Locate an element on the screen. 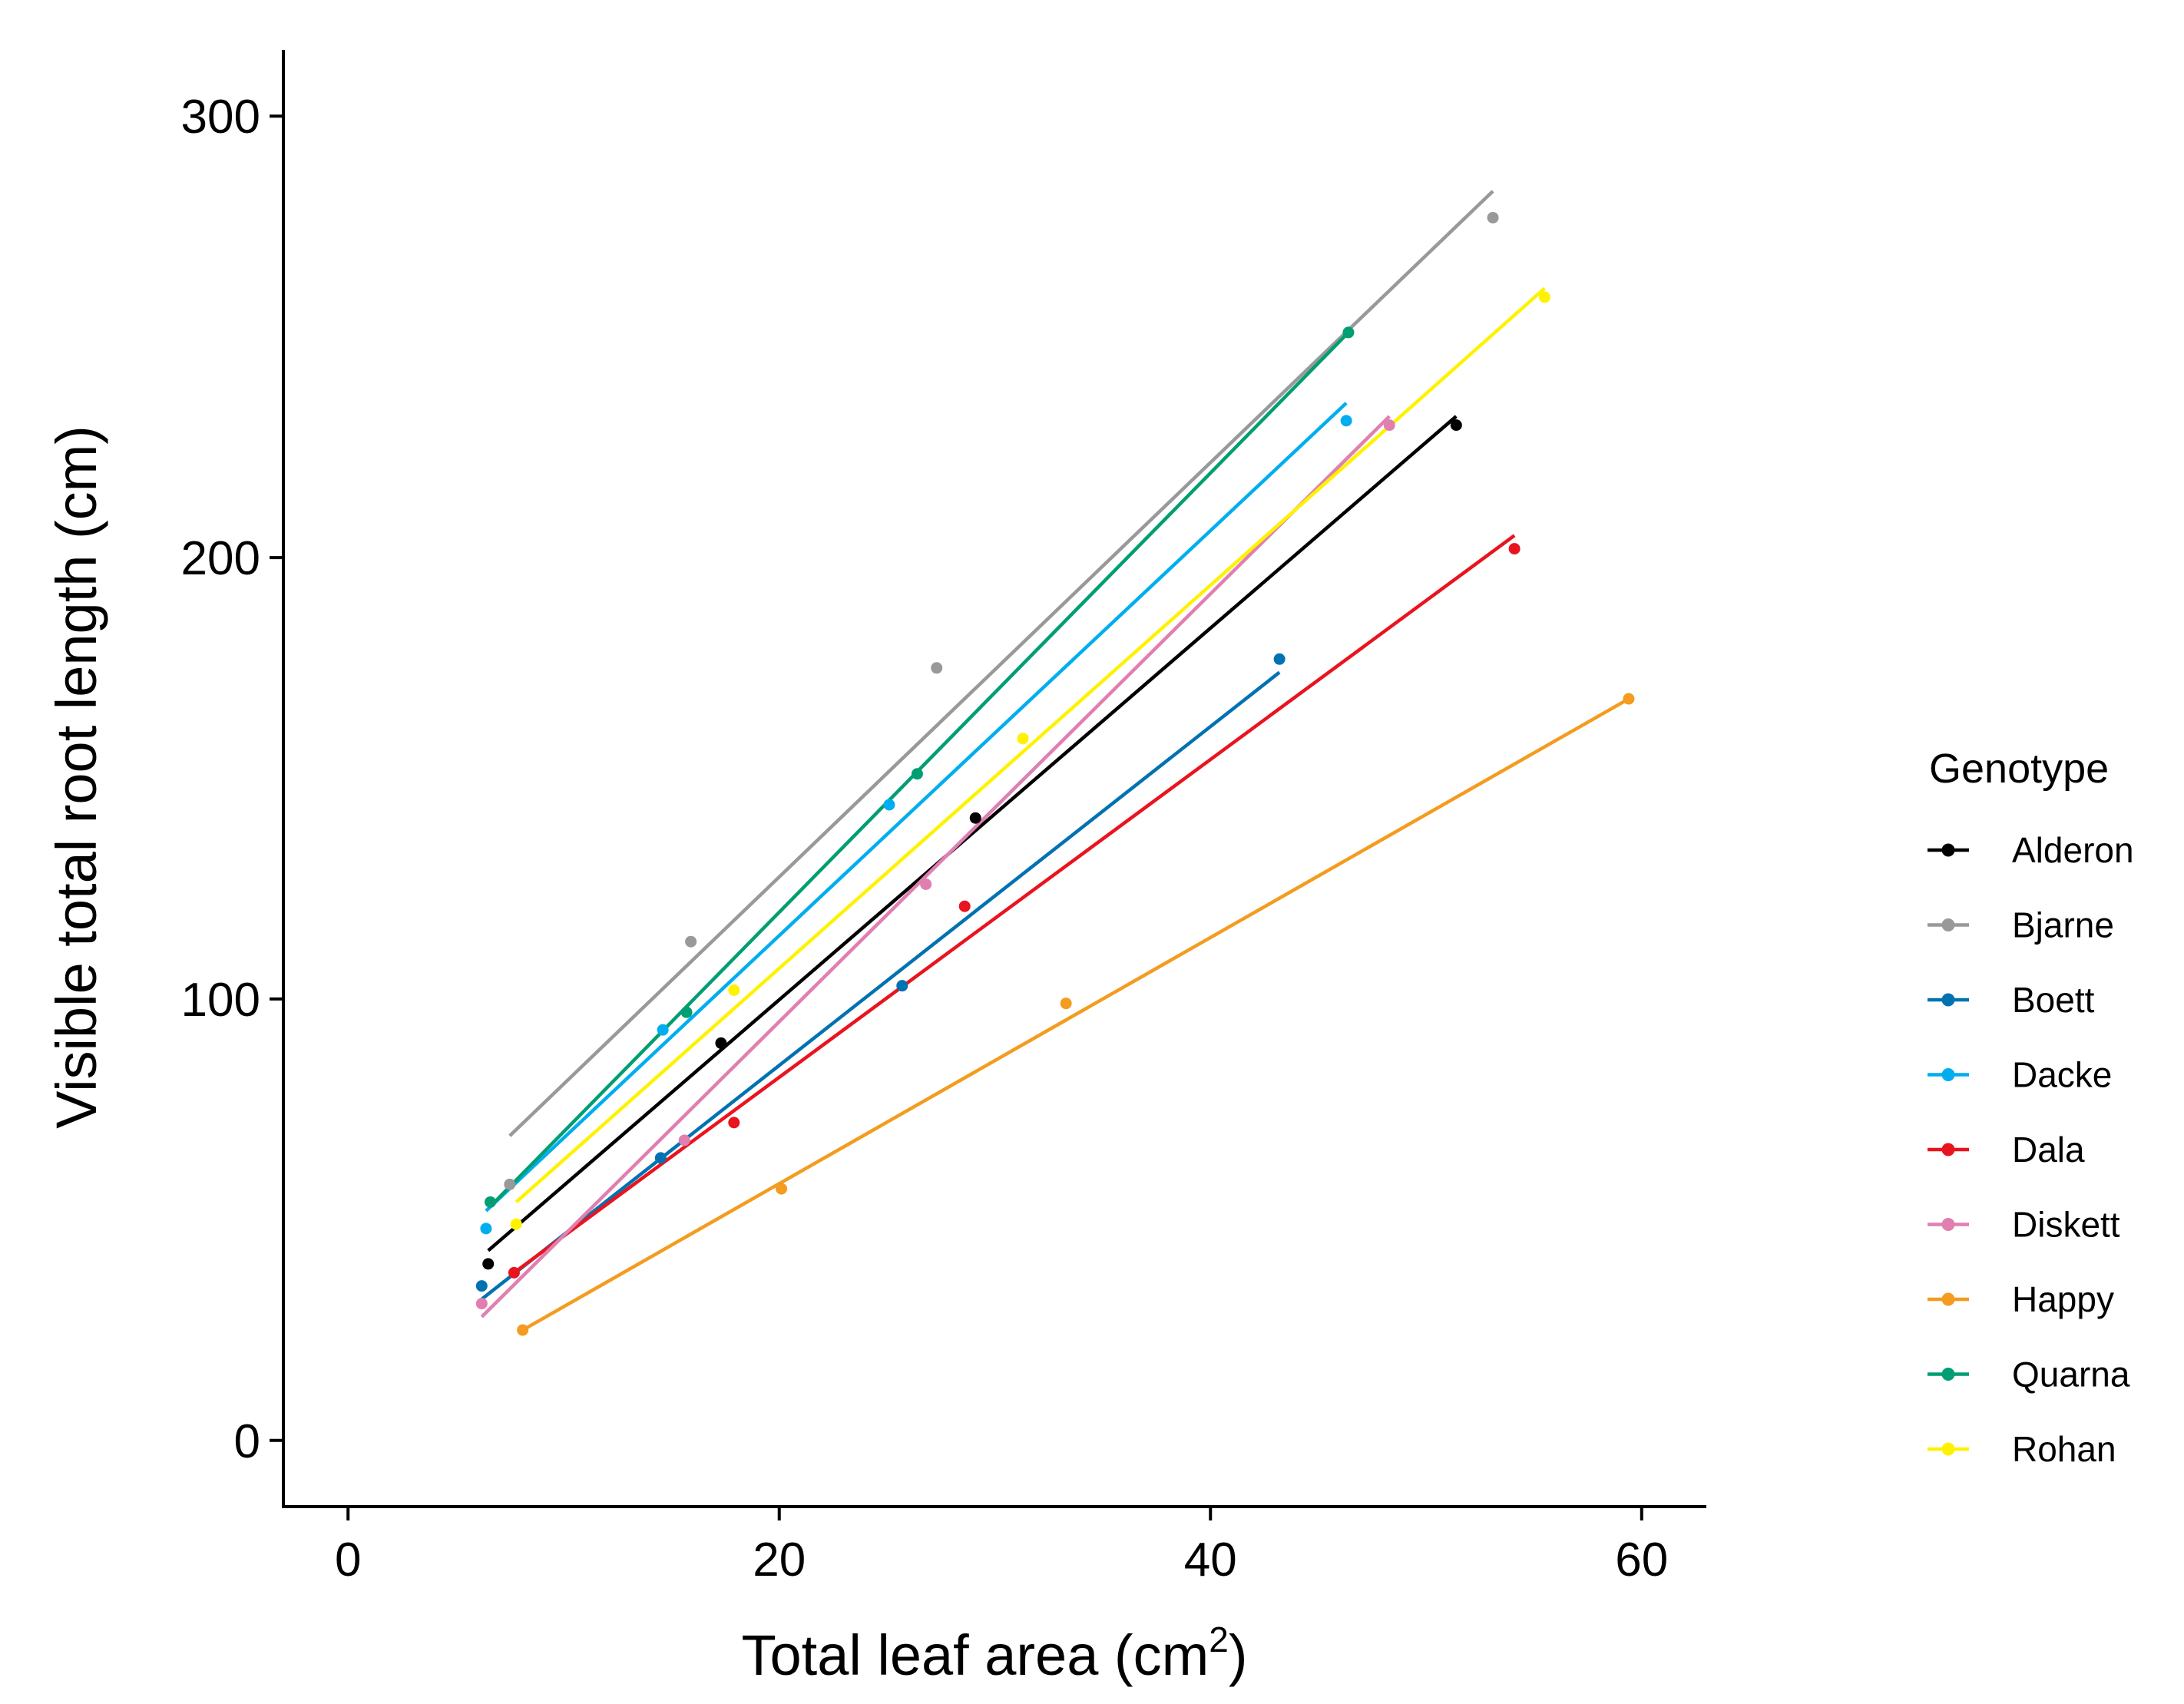 The width and height of the screenshot is (2184, 1704). legend-item-alderon: Alderon is located at coordinates (2031, 850).